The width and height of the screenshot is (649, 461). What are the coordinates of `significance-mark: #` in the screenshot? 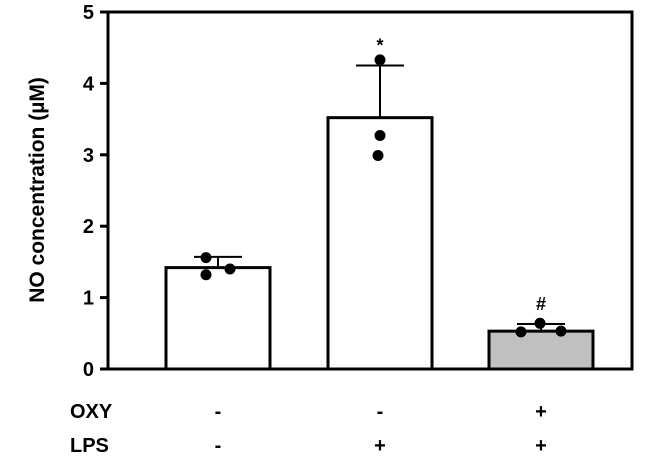 It's located at (541, 304).